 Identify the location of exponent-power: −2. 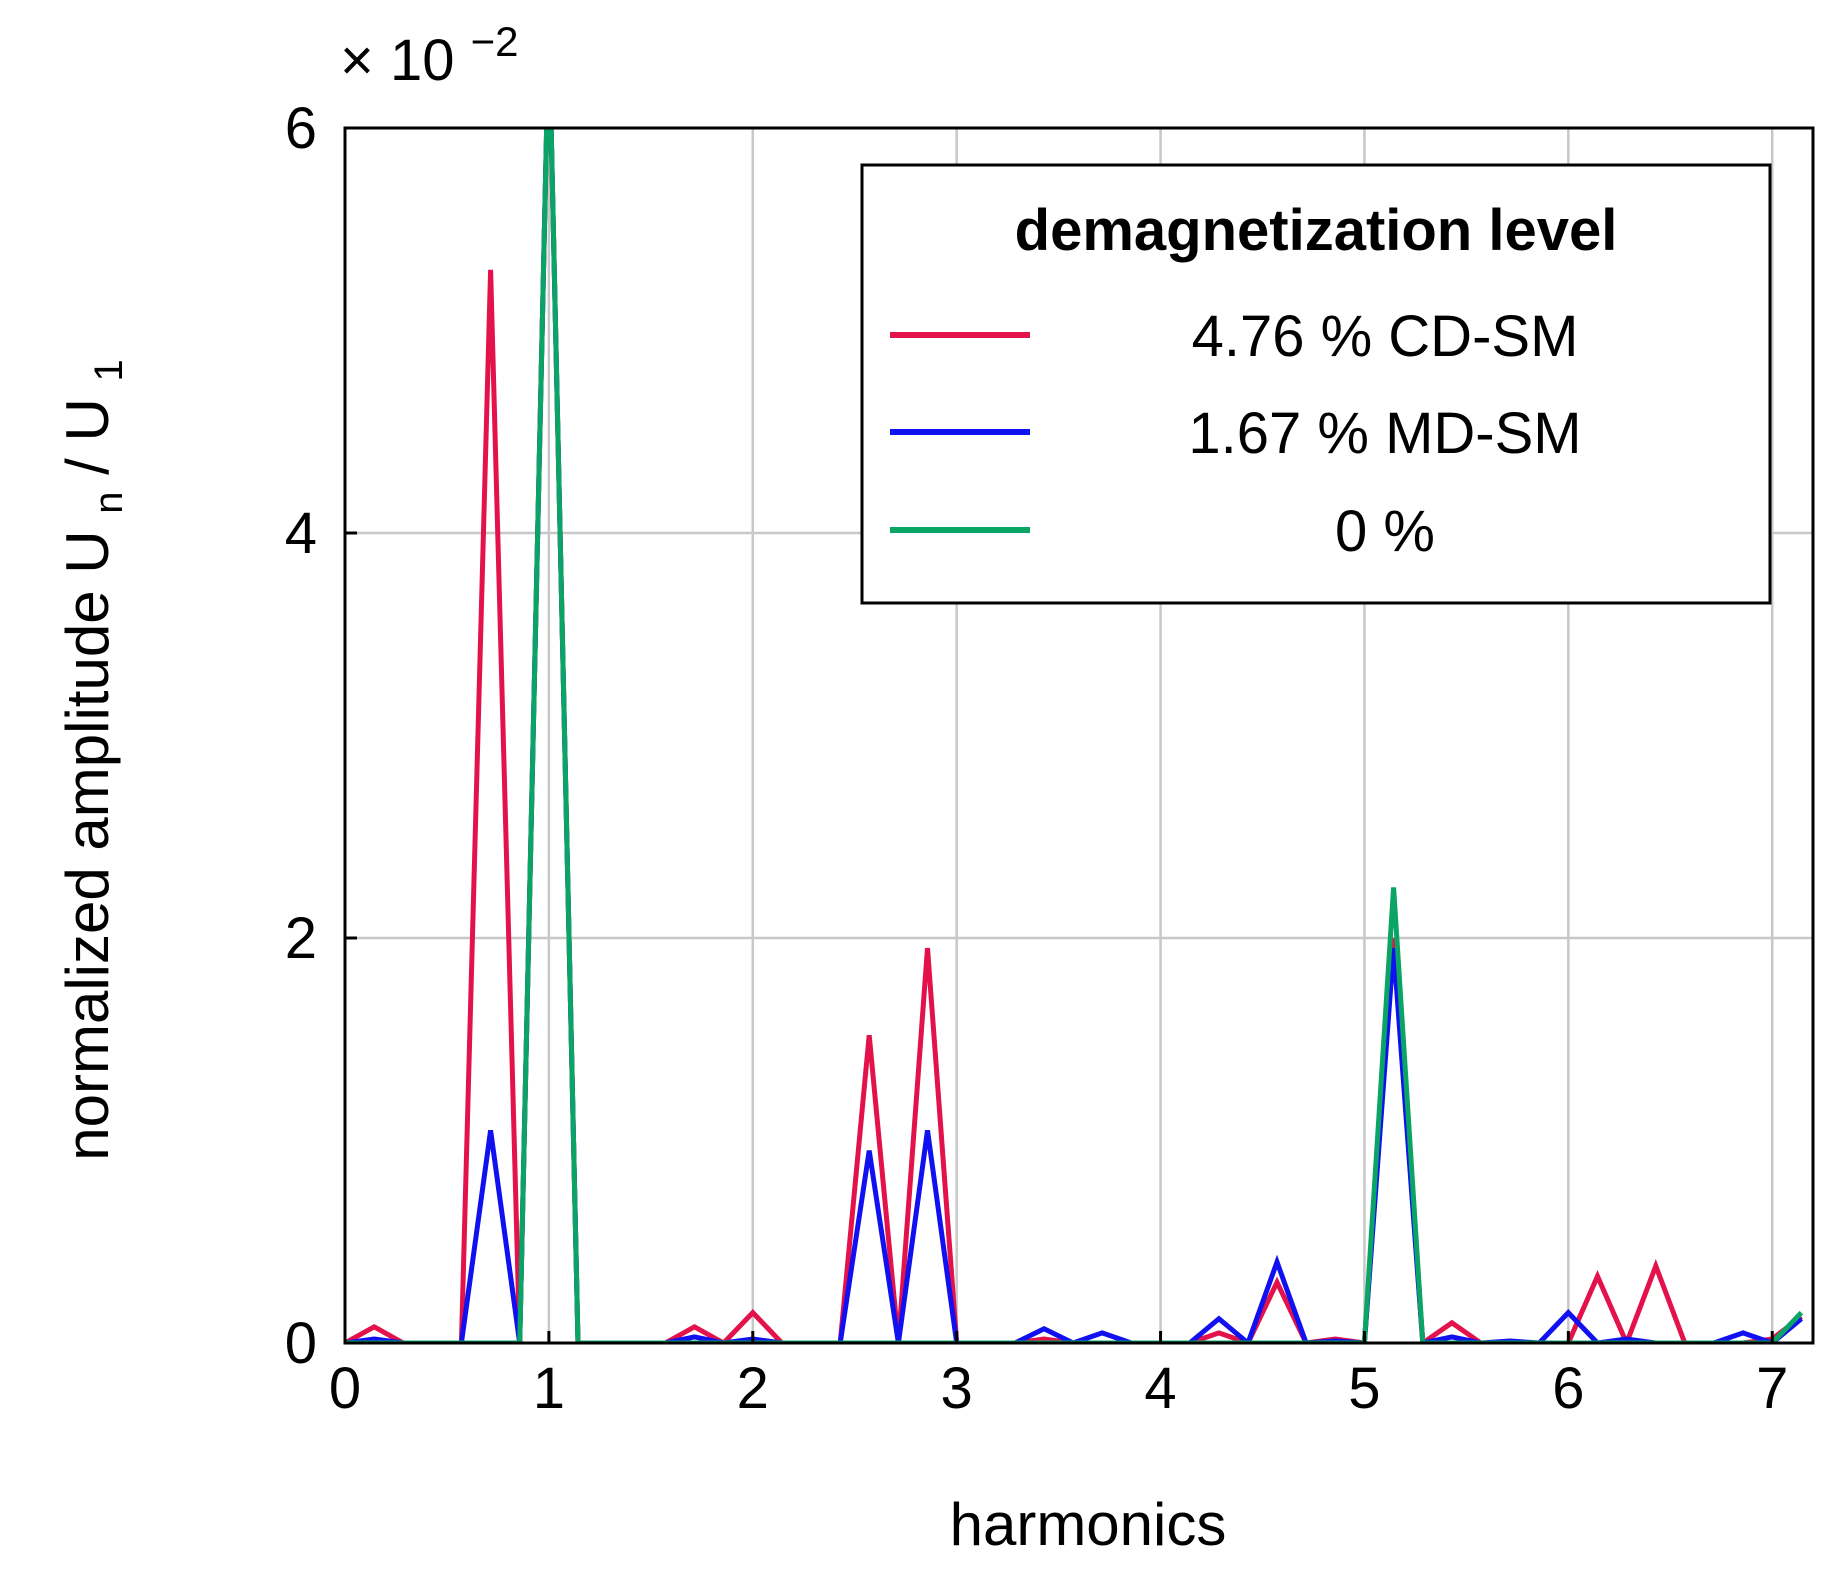
(495, 41).